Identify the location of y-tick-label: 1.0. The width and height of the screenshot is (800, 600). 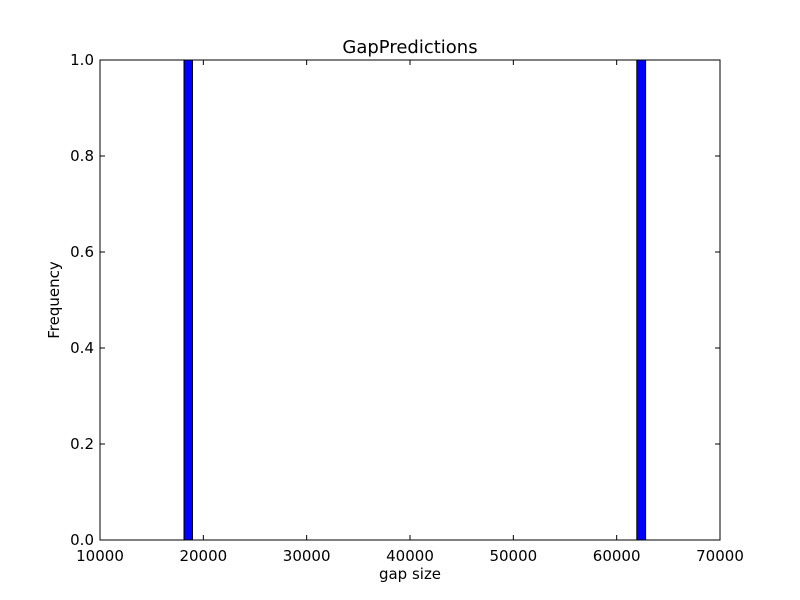
(82, 60).